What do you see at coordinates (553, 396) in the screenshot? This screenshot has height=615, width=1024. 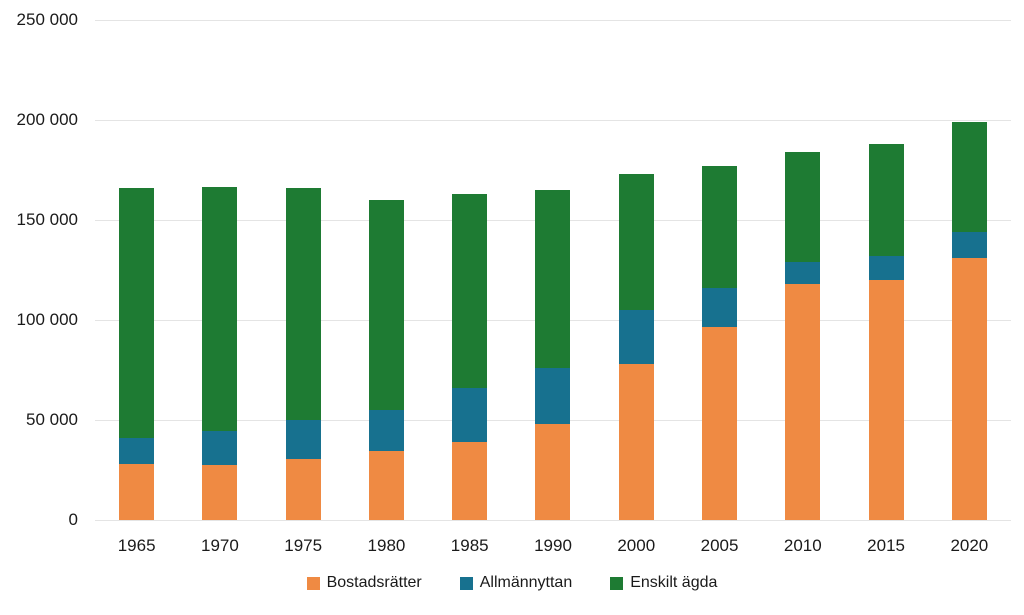 I see `segment-1990-allm-nnyttan` at bounding box center [553, 396].